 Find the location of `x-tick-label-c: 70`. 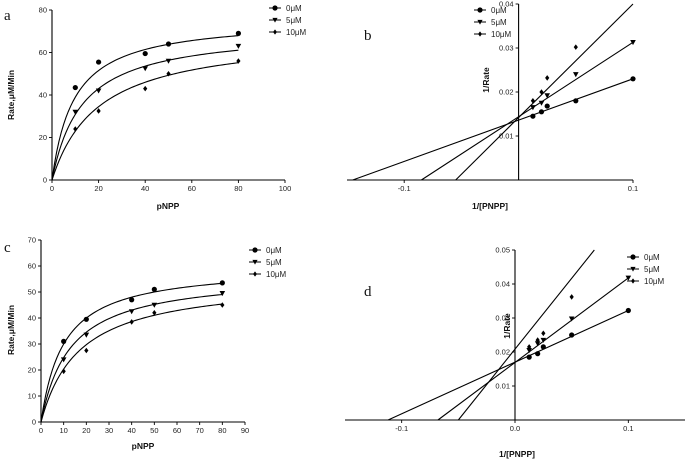

x-tick-label-c: 70 is located at coordinates (199, 430).